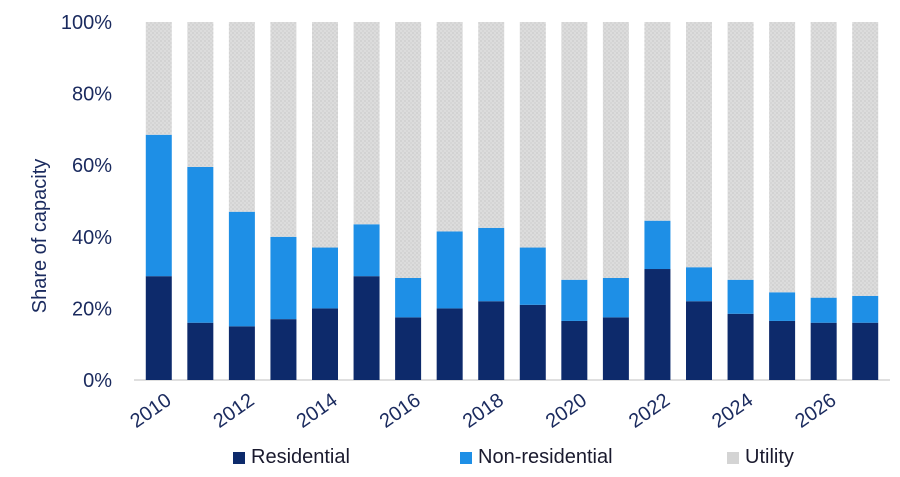  I want to click on bar-non-residential-2020, so click(574, 300).